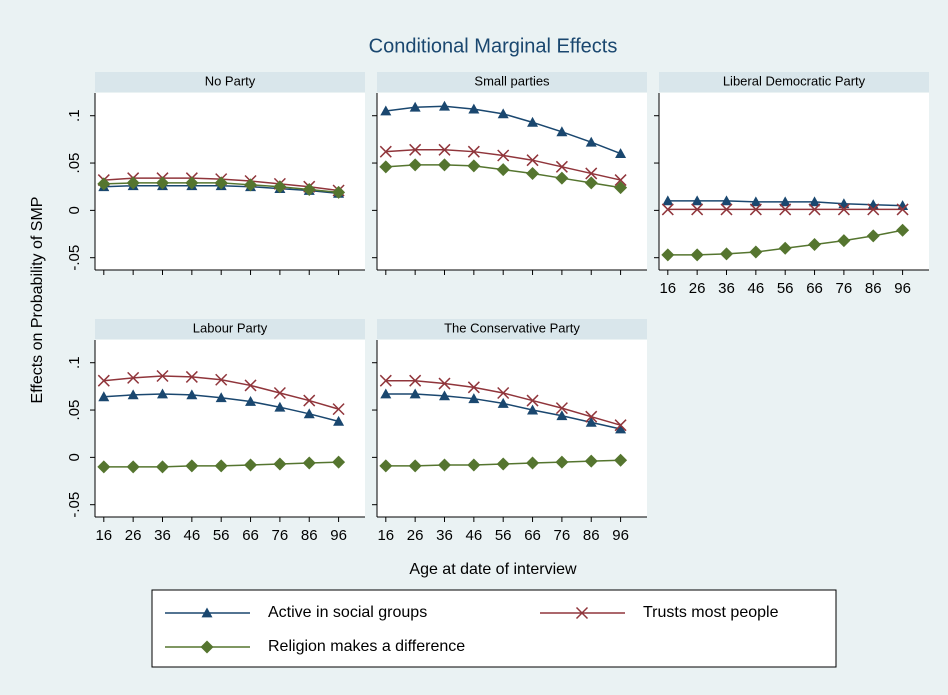 The image size is (948, 695). What do you see at coordinates (37, 300) in the screenshot?
I see `y-axis-label: Effects on Probability of SMP` at bounding box center [37, 300].